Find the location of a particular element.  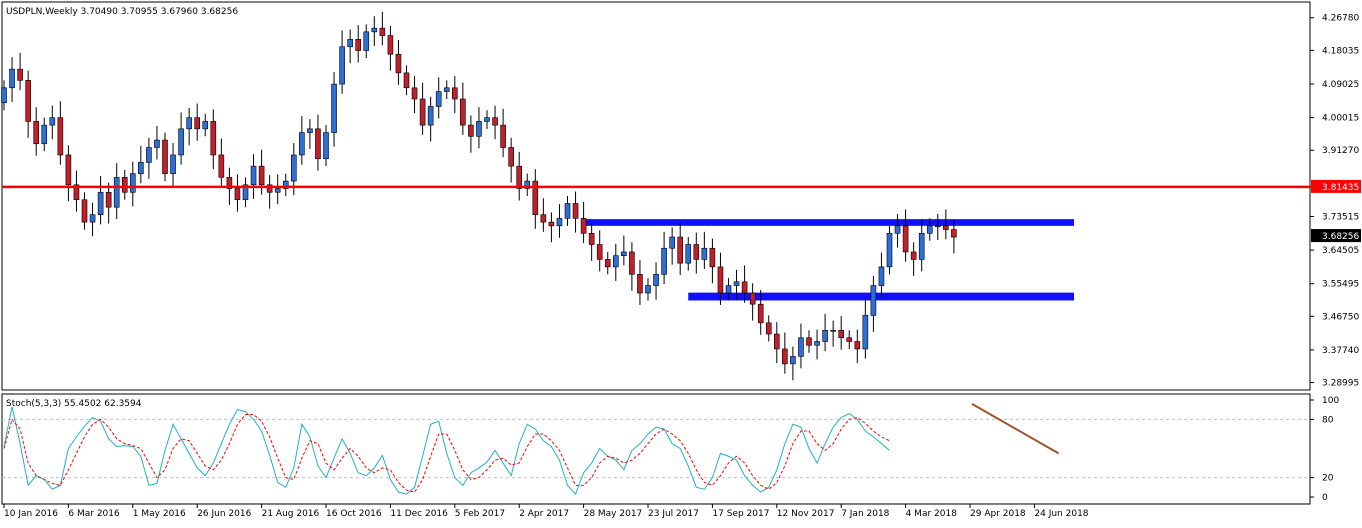

resistance-price-tag is located at coordinates (1336, 186).